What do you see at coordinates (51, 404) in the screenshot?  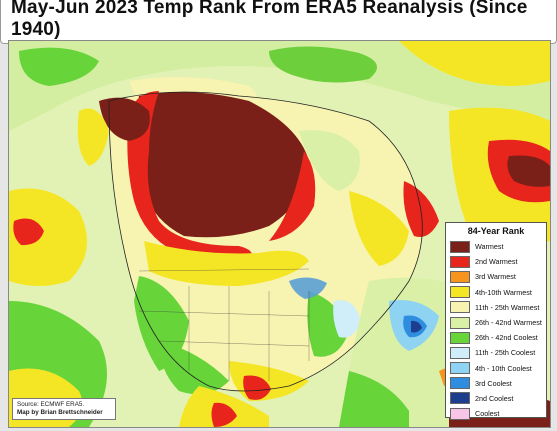 I see `source-text: Source: ECMWF ERA5.` at bounding box center [51, 404].